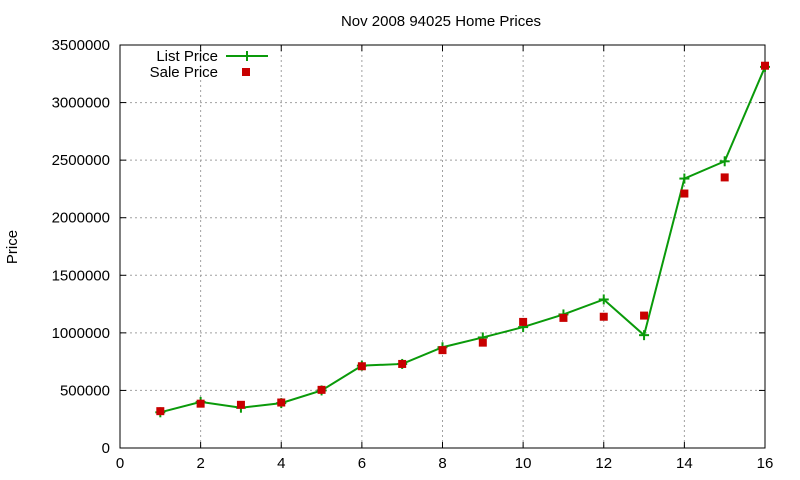 The width and height of the screenshot is (800, 480). What do you see at coordinates (247, 56) in the screenshot?
I see `legend-plus-marker` at bounding box center [247, 56].